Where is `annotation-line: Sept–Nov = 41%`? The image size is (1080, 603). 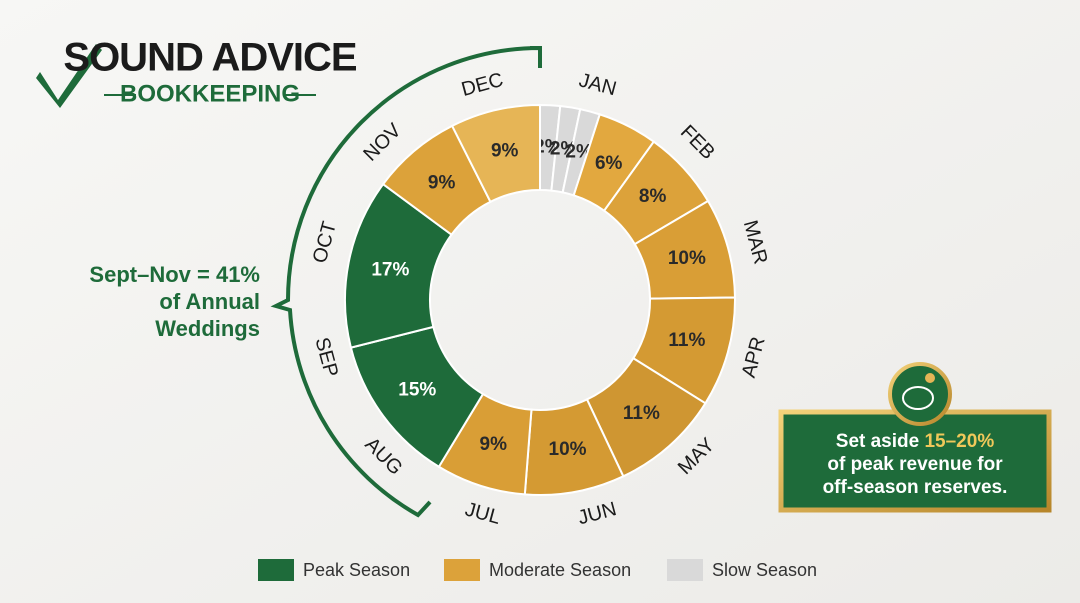
annotation-line: Sept–Nov = 41% is located at coordinates (174, 274).